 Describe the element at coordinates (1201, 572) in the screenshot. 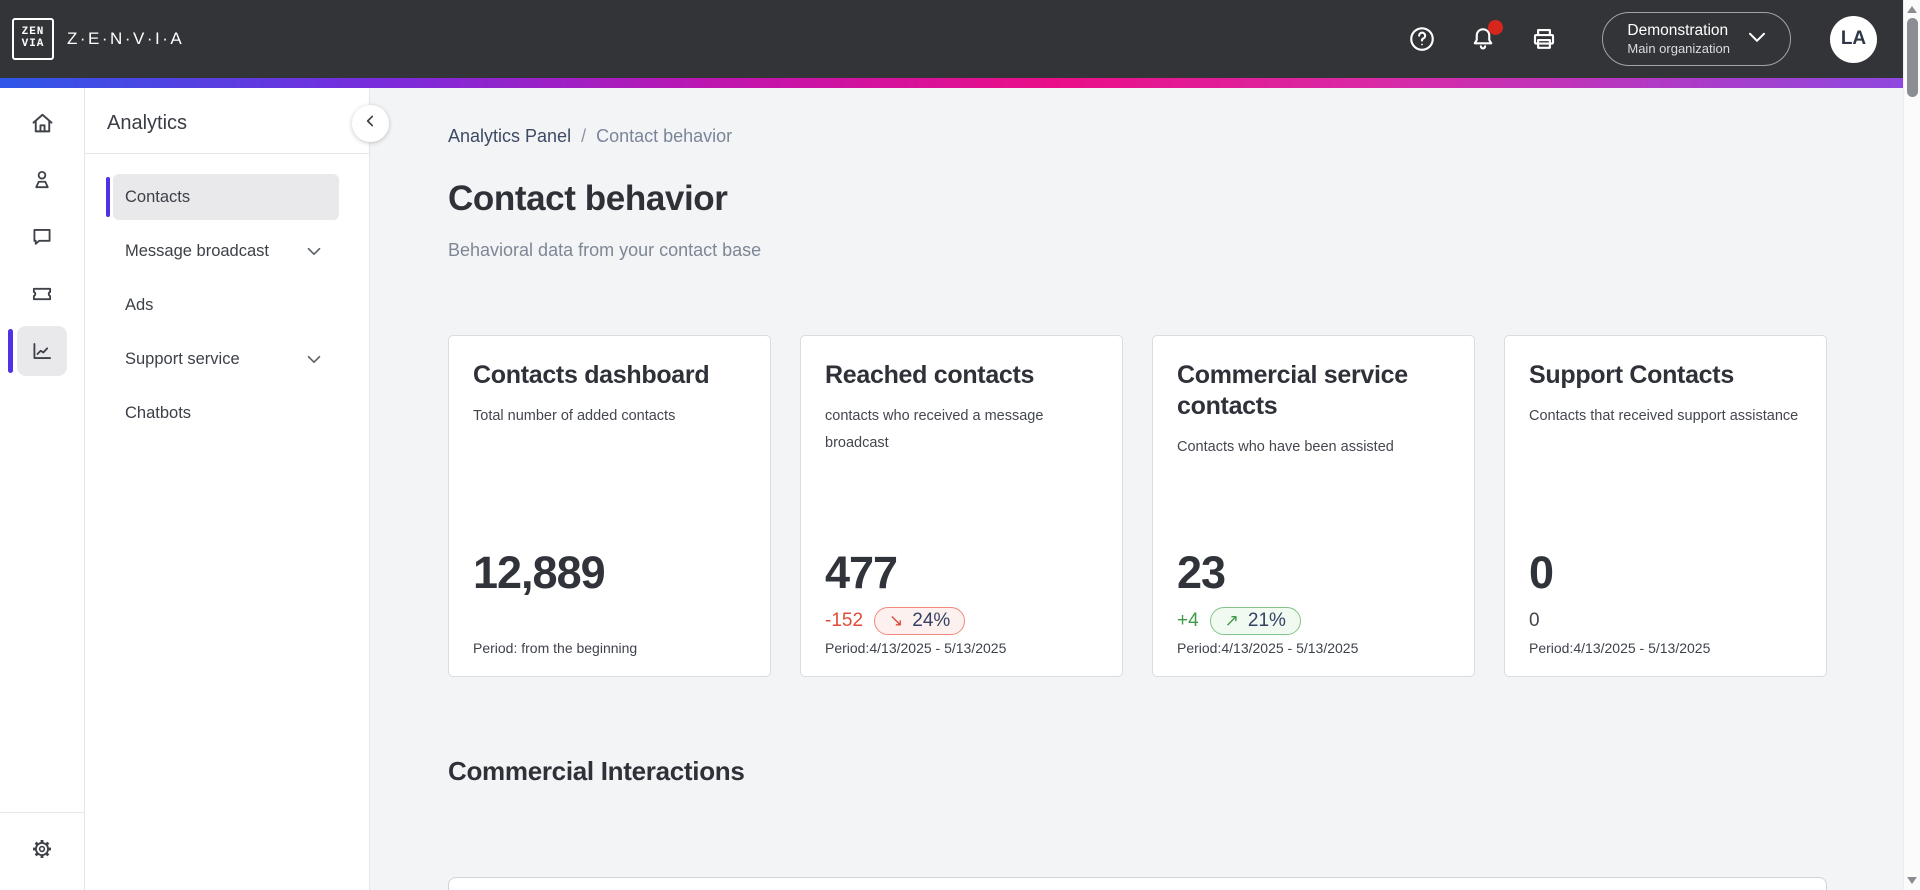

I see `card-value: 23` at that location.